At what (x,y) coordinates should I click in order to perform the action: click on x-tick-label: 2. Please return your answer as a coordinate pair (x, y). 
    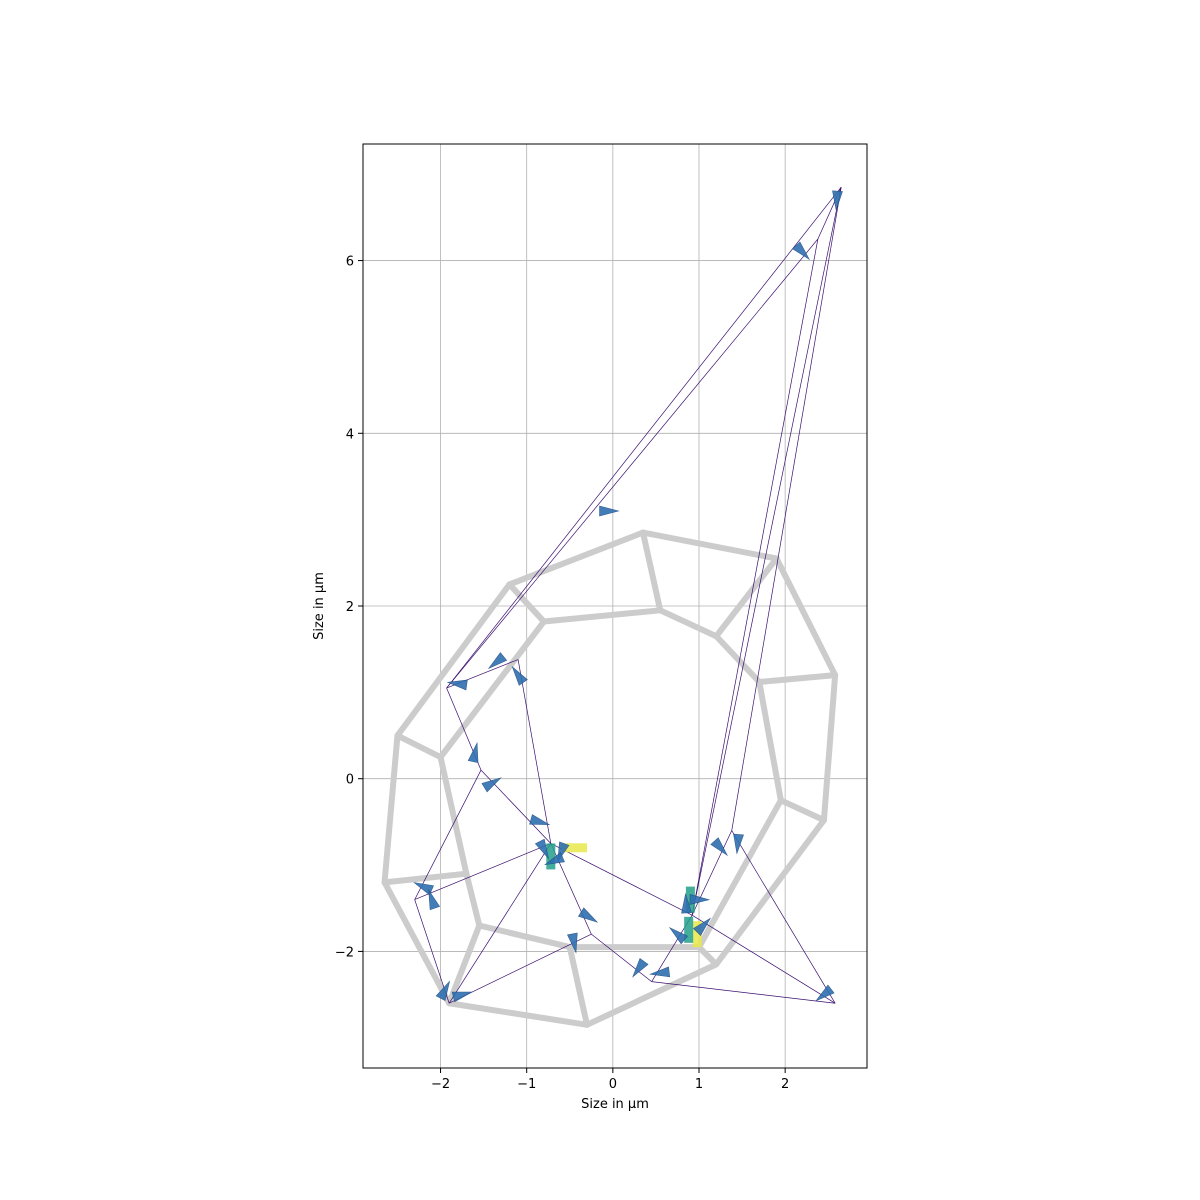
    Looking at the image, I should click on (785, 1084).